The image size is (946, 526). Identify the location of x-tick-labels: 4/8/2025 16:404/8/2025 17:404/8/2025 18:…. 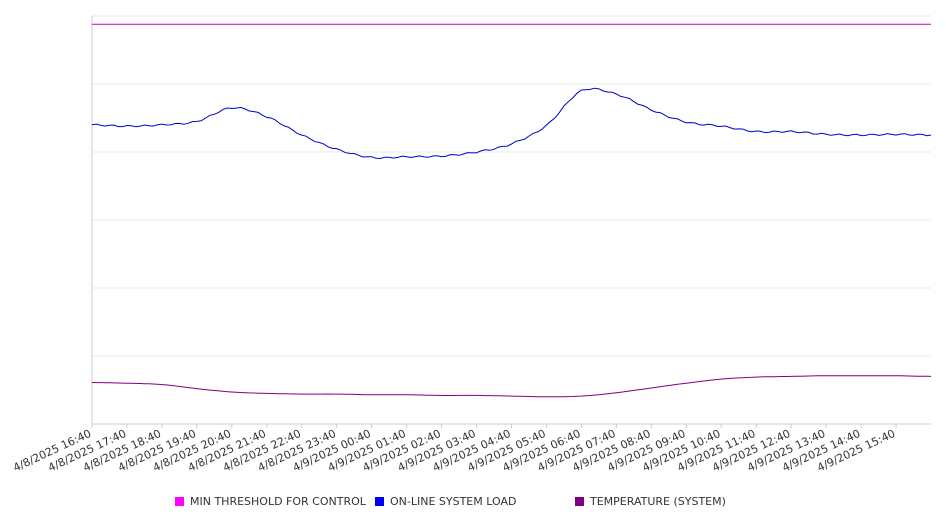
(454, 449).